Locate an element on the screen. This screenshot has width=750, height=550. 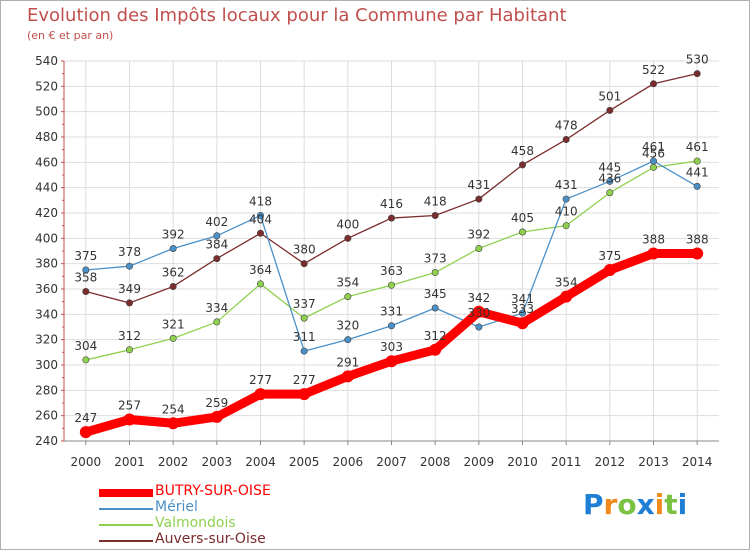
y-tick-label: 260 is located at coordinates (46, 416).